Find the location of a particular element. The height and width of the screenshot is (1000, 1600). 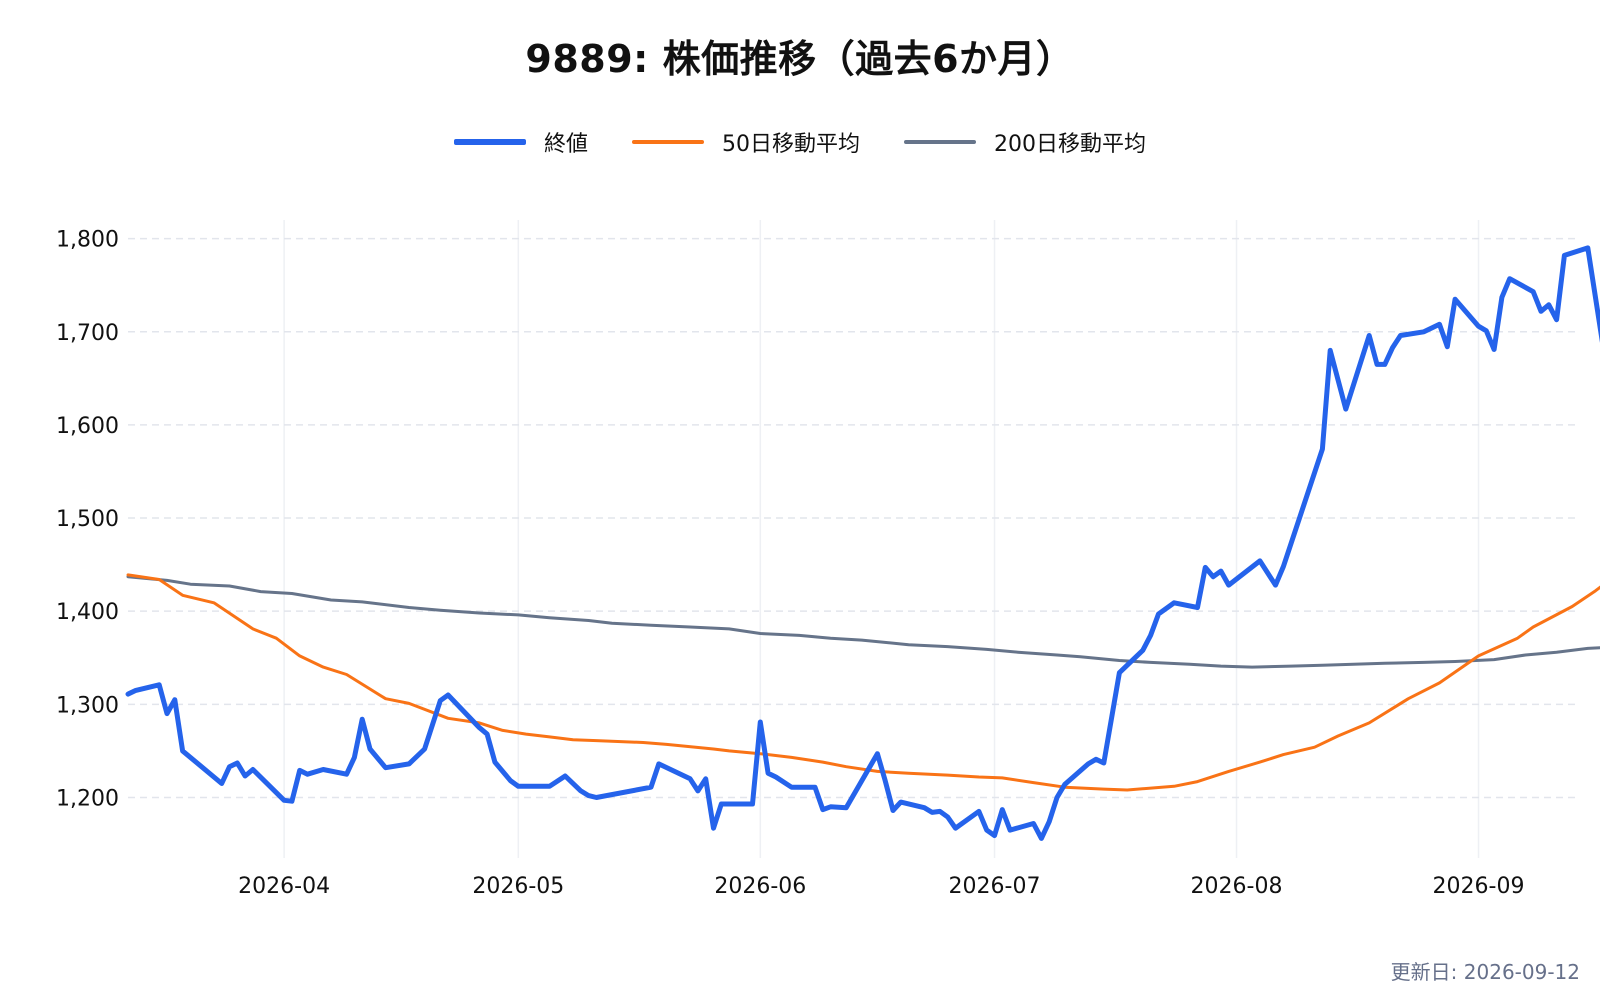

y-tick-label: 1,400 is located at coordinates (87, 612).